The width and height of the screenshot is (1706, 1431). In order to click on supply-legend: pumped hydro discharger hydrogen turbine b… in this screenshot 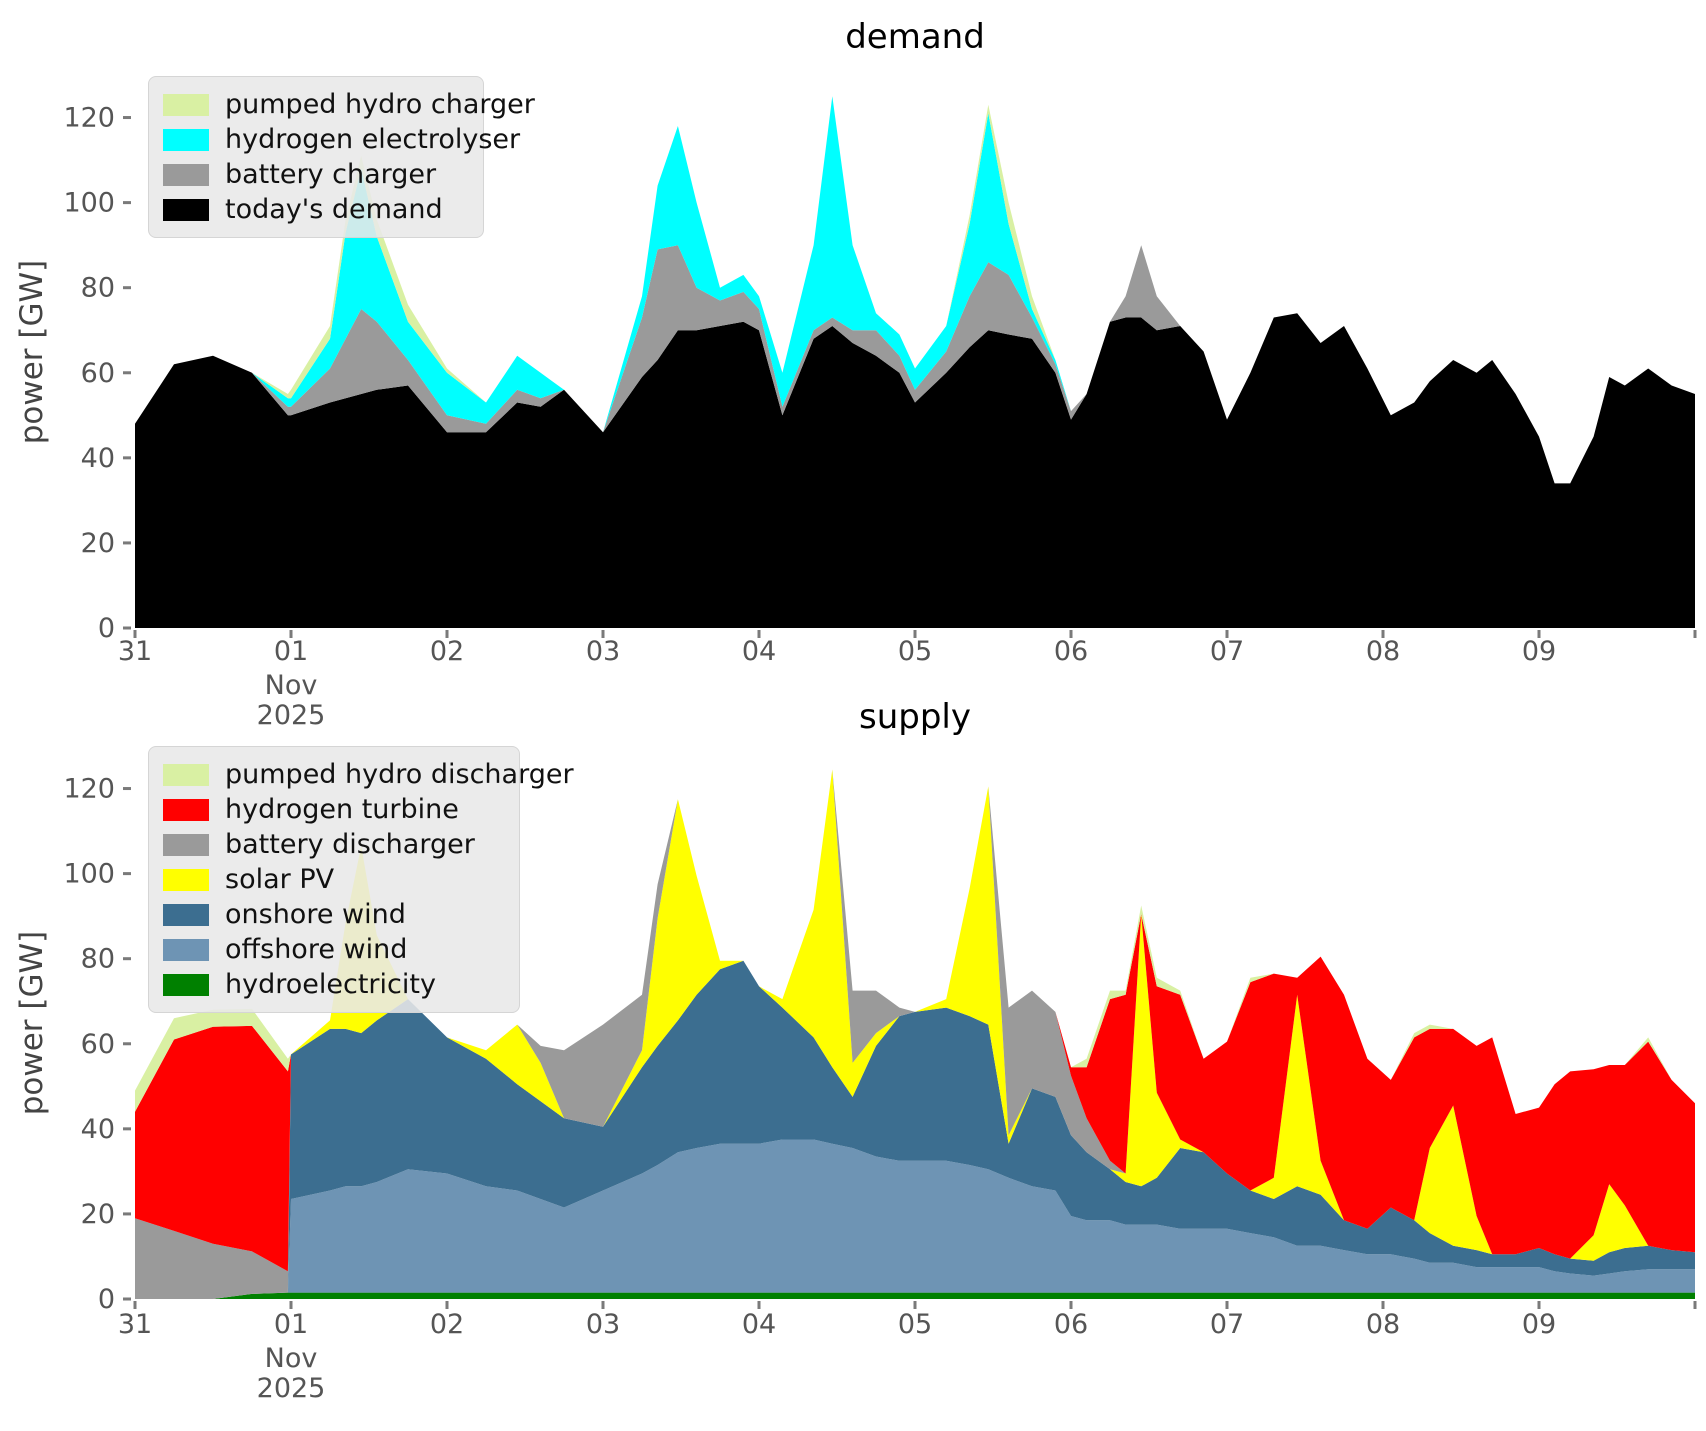, I will do `click(361, 879)`.